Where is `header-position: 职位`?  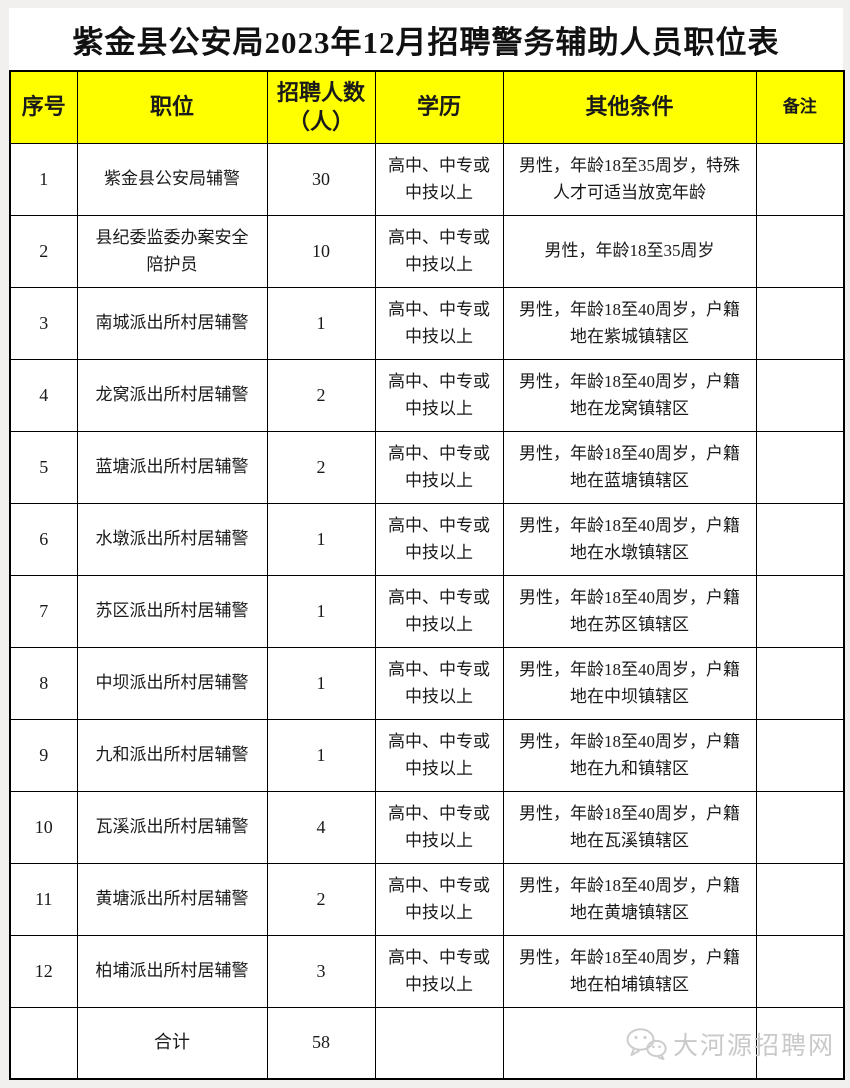
header-position: 职位 is located at coordinates (172, 107).